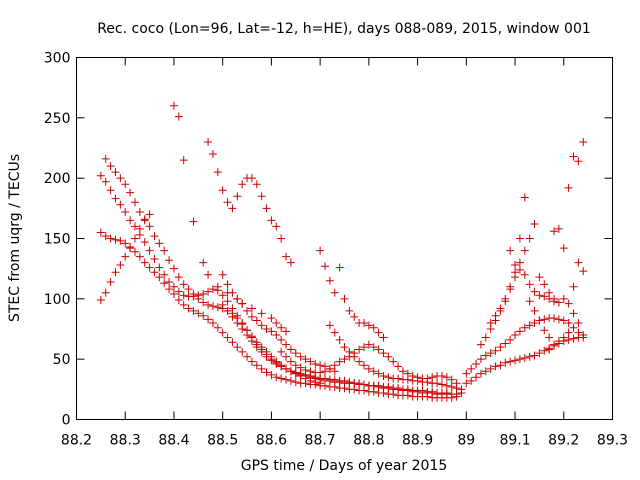  What do you see at coordinates (57, 300) in the screenshot?
I see `y-tick-label: 100` at bounding box center [57, 300].